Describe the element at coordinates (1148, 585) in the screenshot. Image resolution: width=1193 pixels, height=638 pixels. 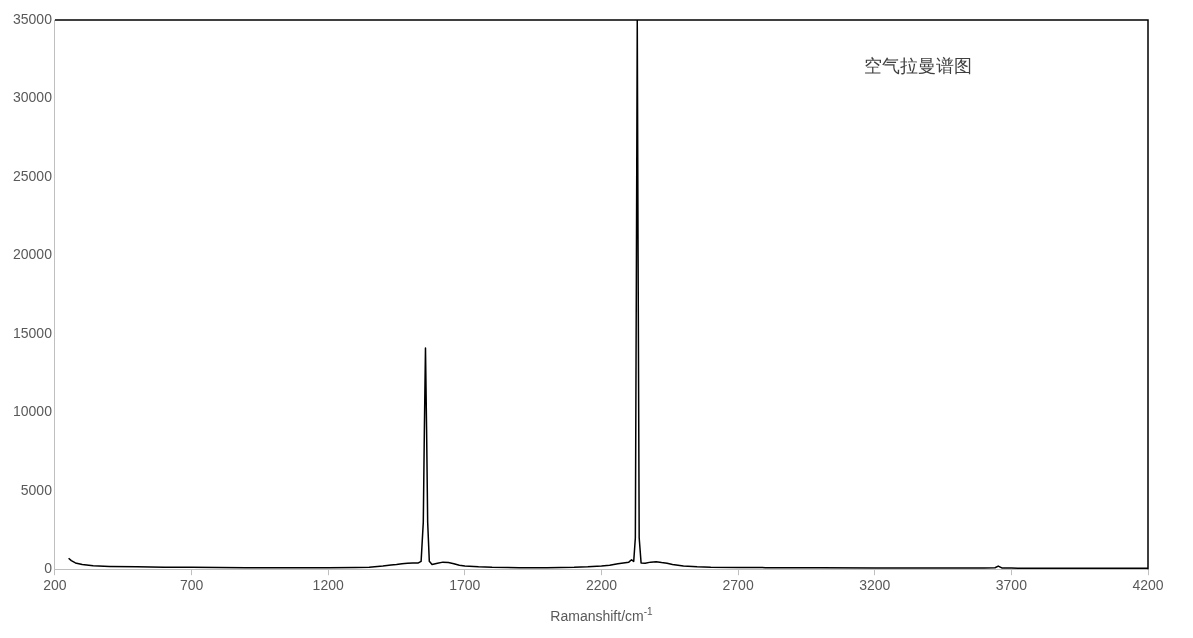
I see `x-tick-label: 4200` at that location.